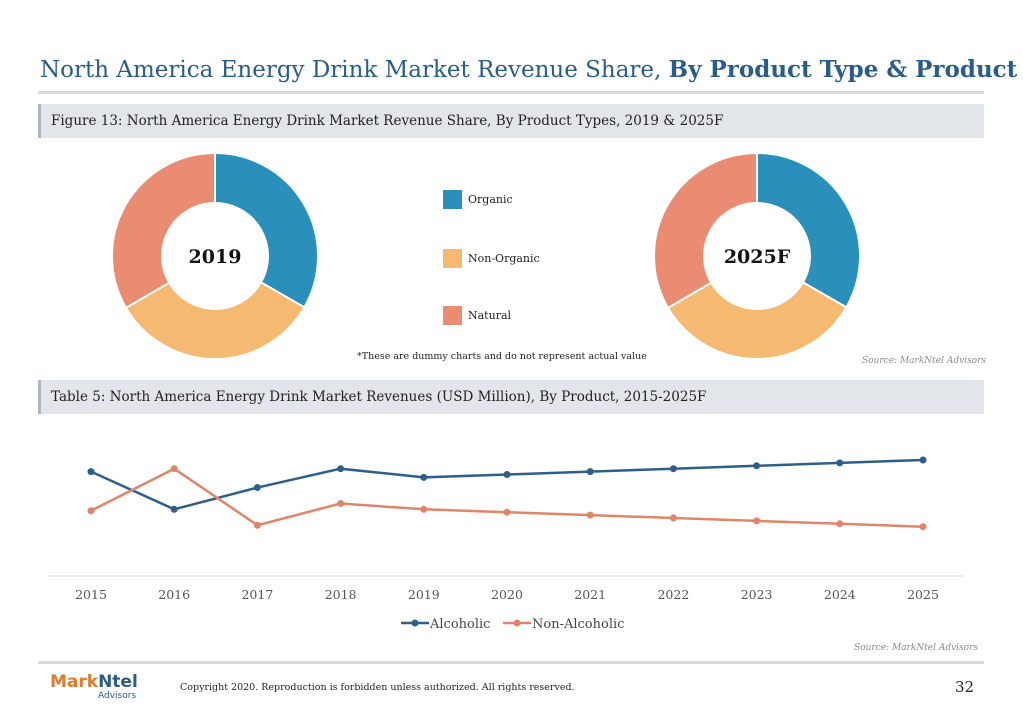 This screenshot has width=1023, height=708. I want to click on x-tick-label: 2019, so click(424, 594).